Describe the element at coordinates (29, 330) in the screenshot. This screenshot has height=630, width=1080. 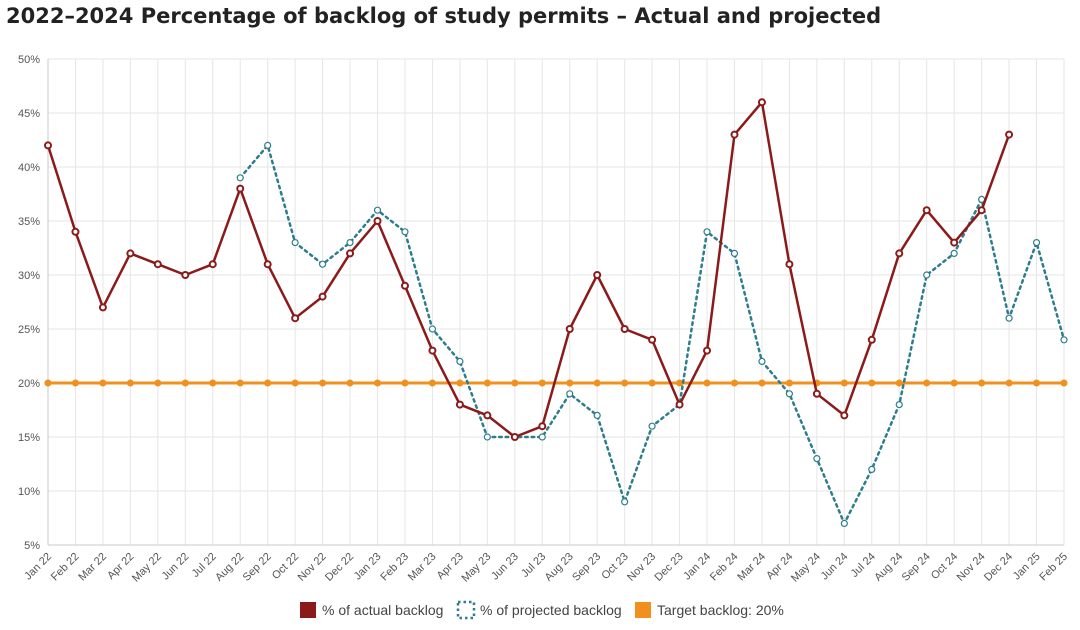
I see `y-tick-label: 25%` at that location.